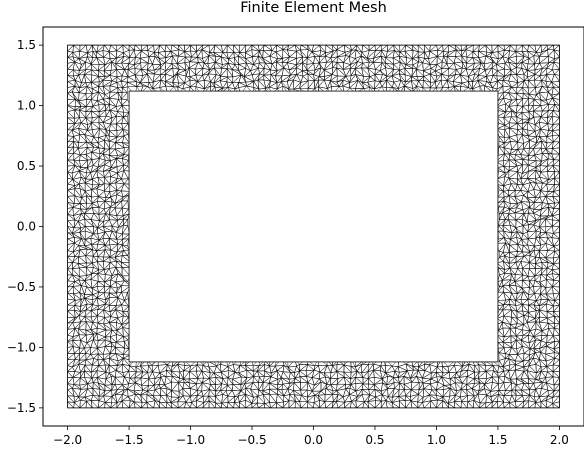 The height and width of the screenshot is (450, 584). What do you see at coordinates (21, 408) in the screenshot?
I see `y-tick-label: −1.5` at bounding box center [21, 408].